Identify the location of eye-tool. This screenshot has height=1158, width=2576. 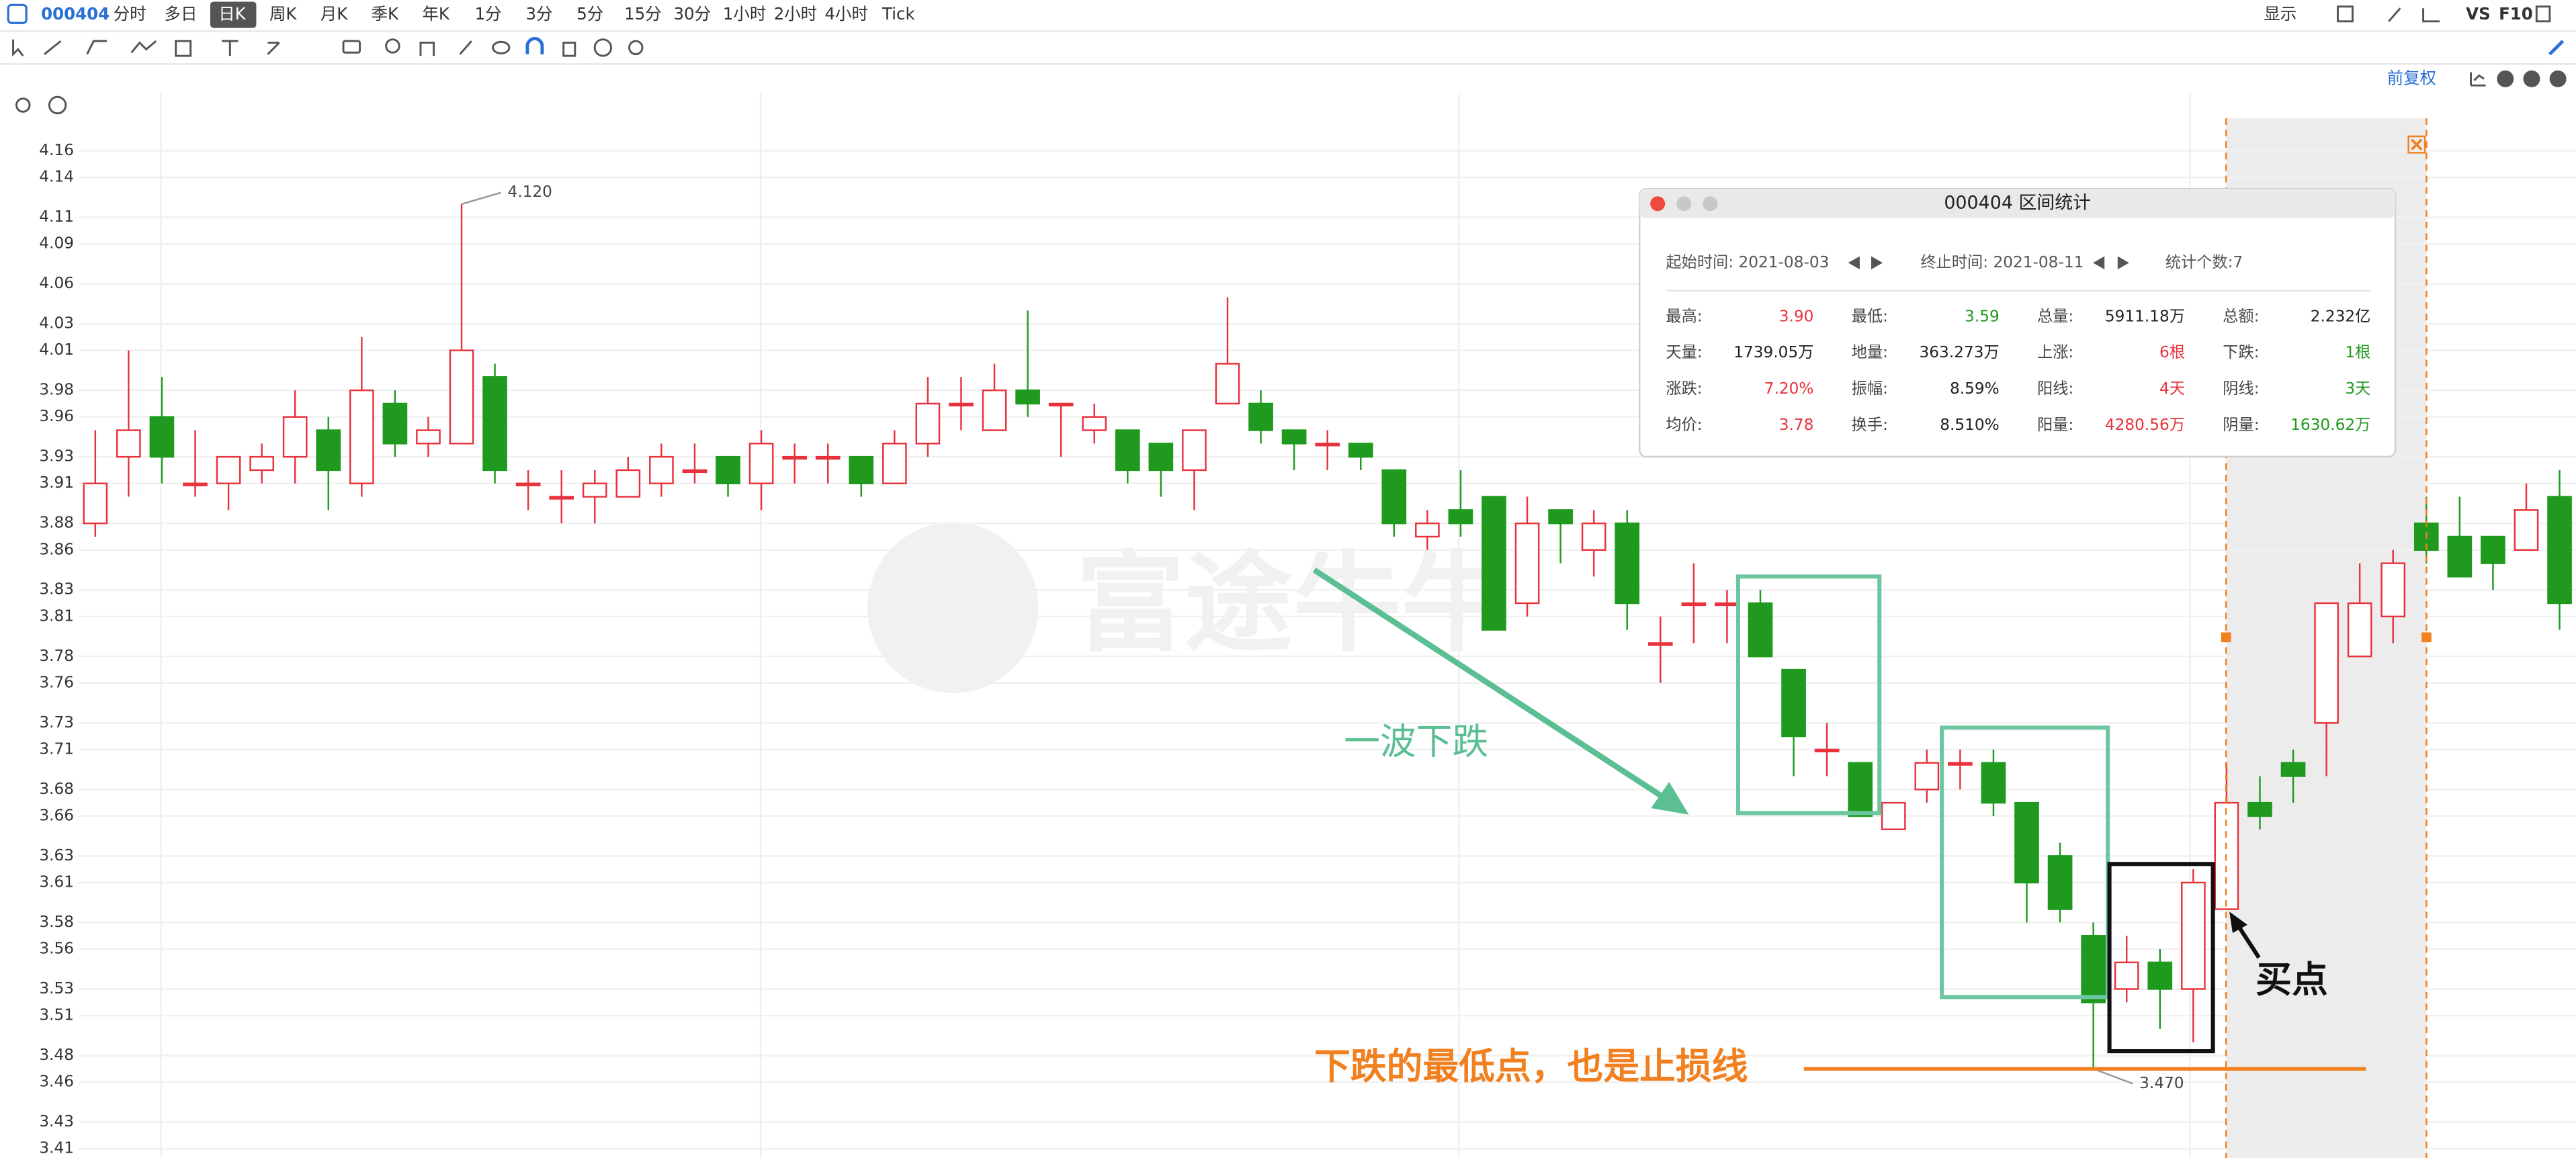
(501, 47).